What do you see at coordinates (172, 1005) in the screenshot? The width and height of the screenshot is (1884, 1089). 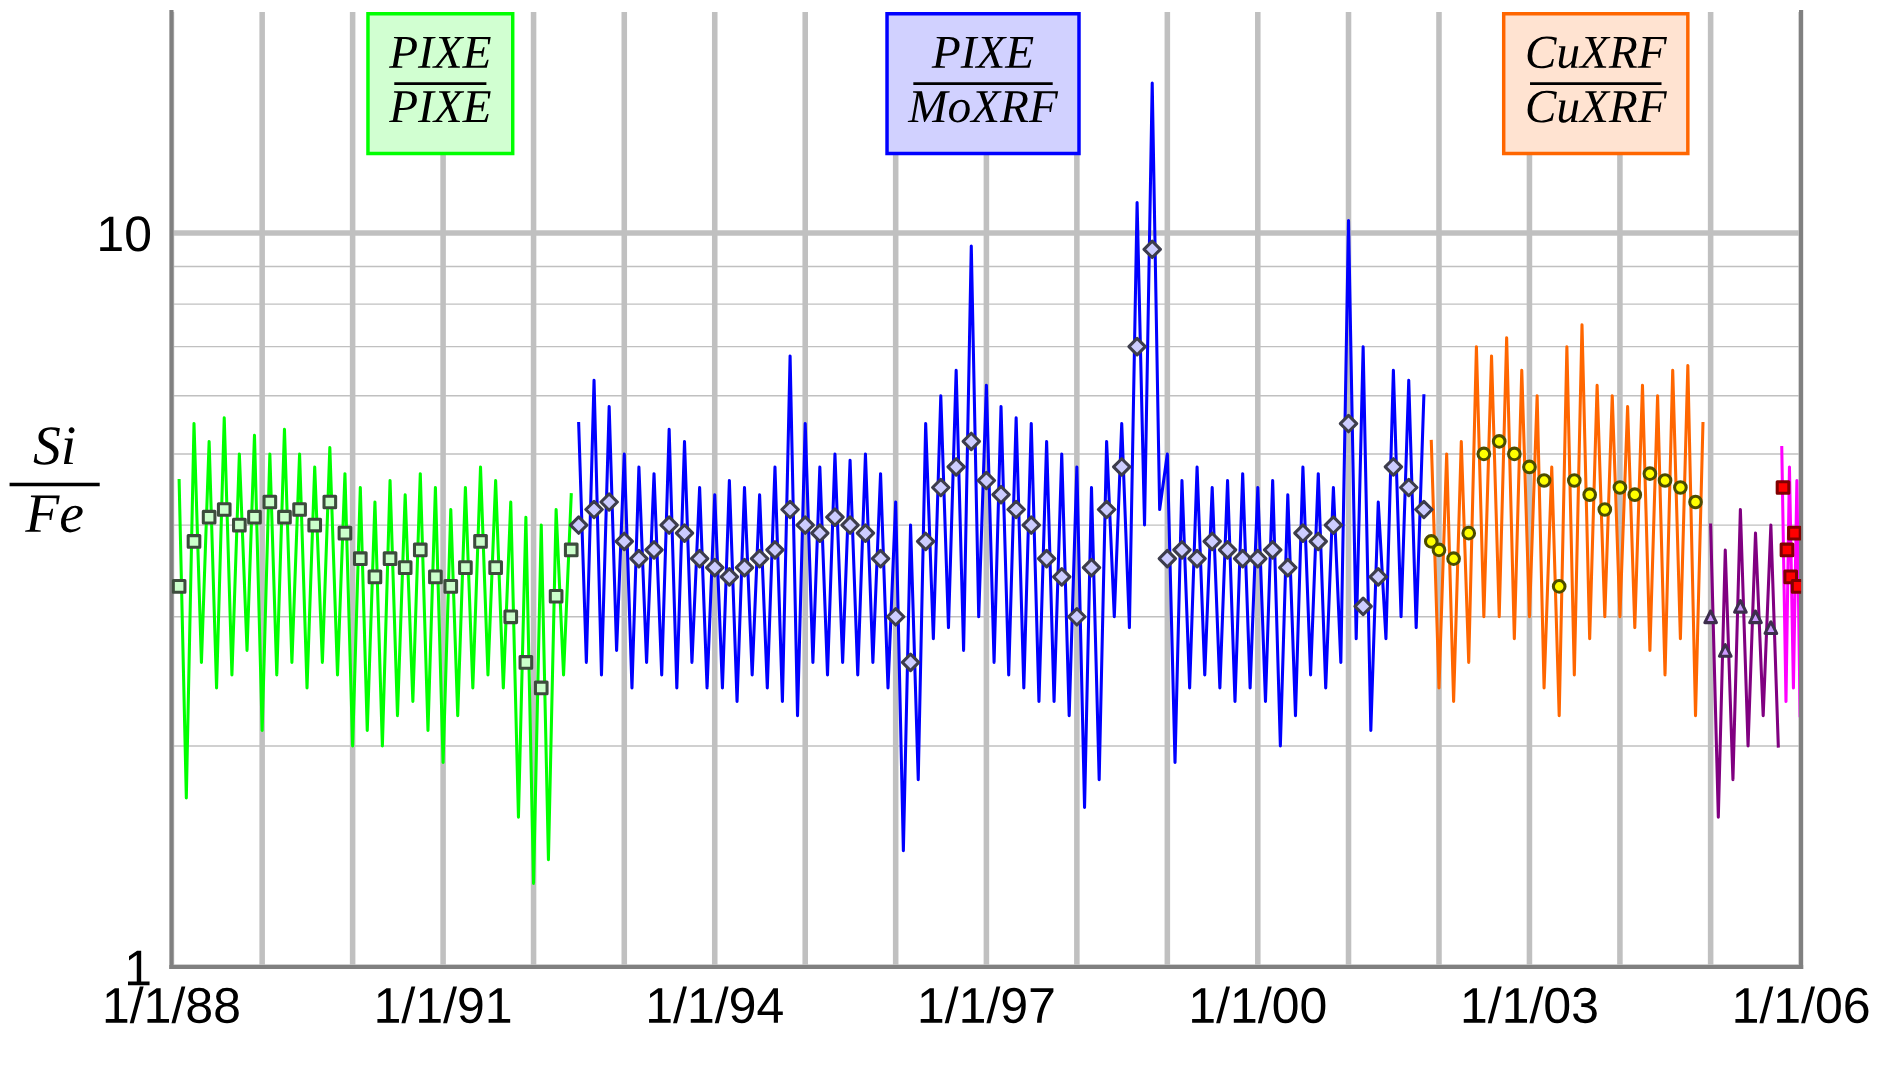 I see `x-tick-label: 1/1/88` at bounding box center [172, 1005].